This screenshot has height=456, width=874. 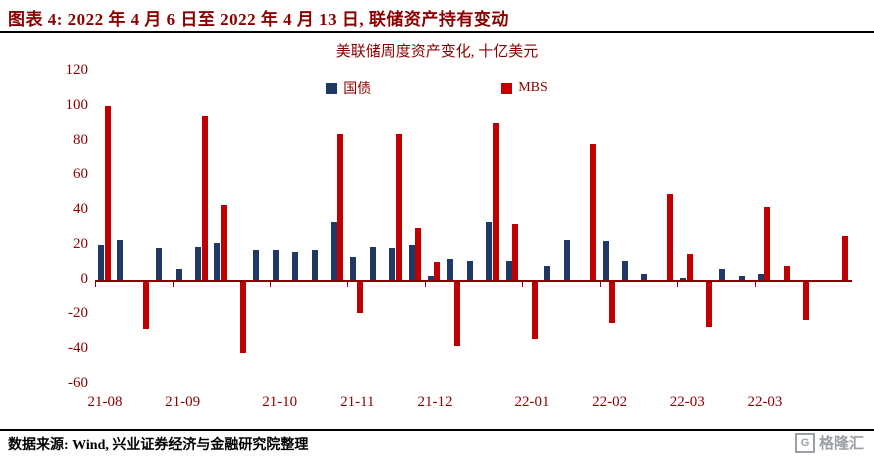 I want to click on treasury-swatch-icon, so click(x=332, y=88).